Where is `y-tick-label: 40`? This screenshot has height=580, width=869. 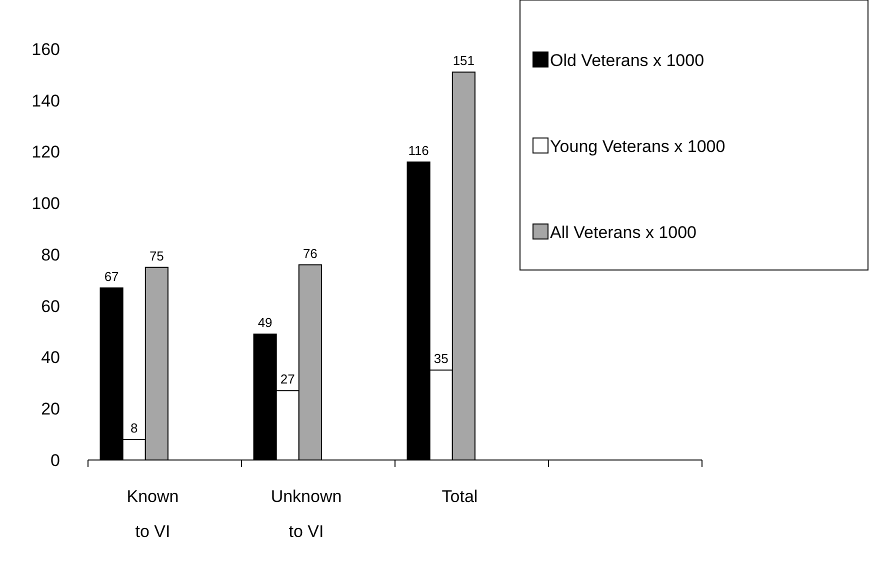
y-tick-label: 40 is located at coordinates (50, 358).